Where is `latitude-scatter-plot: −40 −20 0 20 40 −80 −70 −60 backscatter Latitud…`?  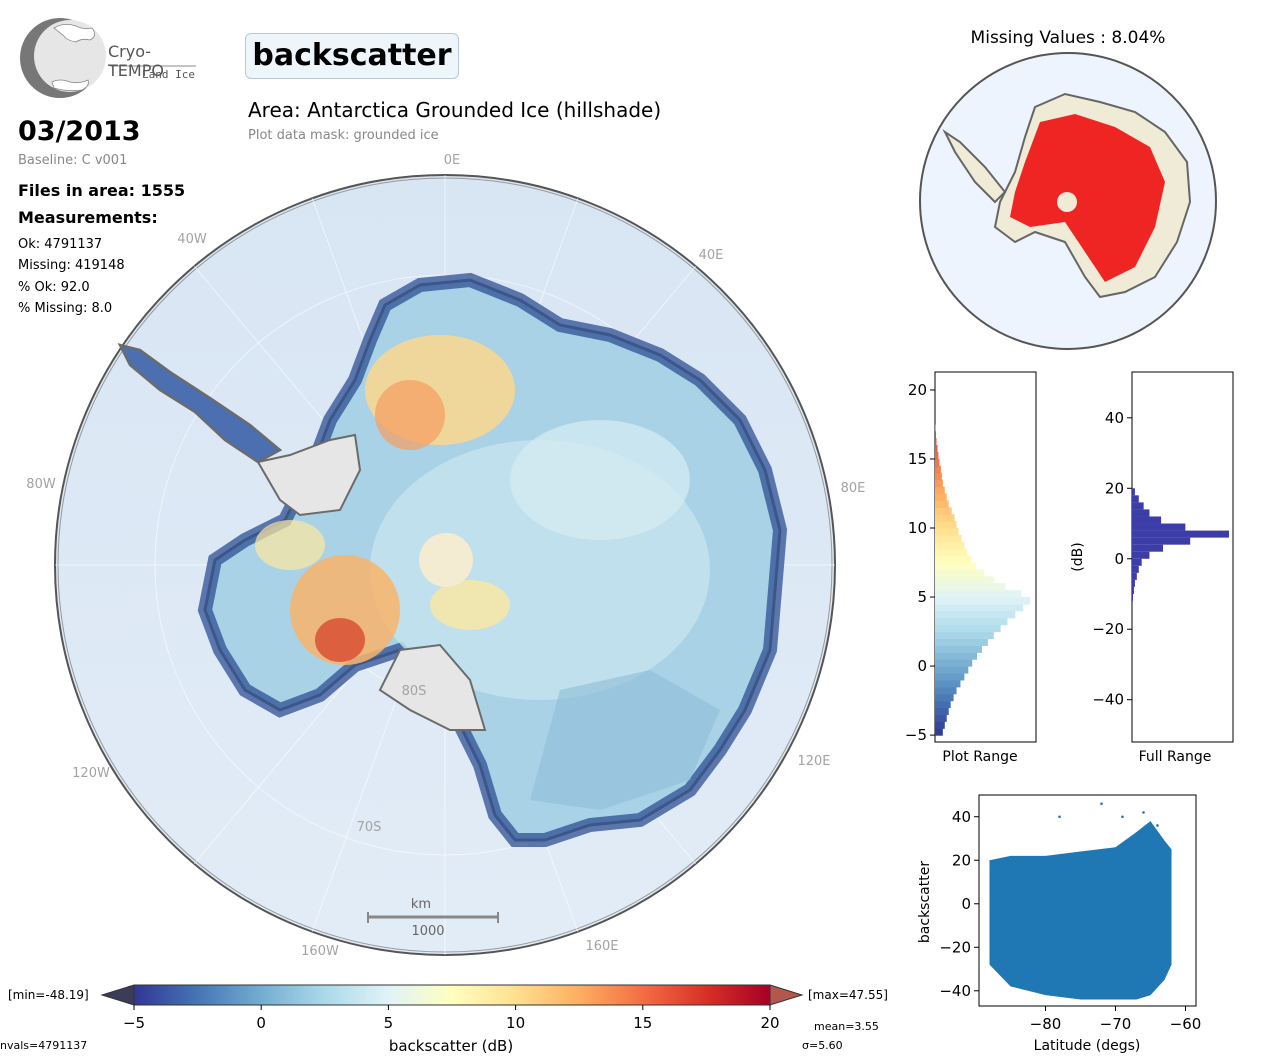
latitude-scatter-plot: −40 −20 0 20 40 −80 −70 −60 backscatter Latitud… is located at coordinates (1059, 924).